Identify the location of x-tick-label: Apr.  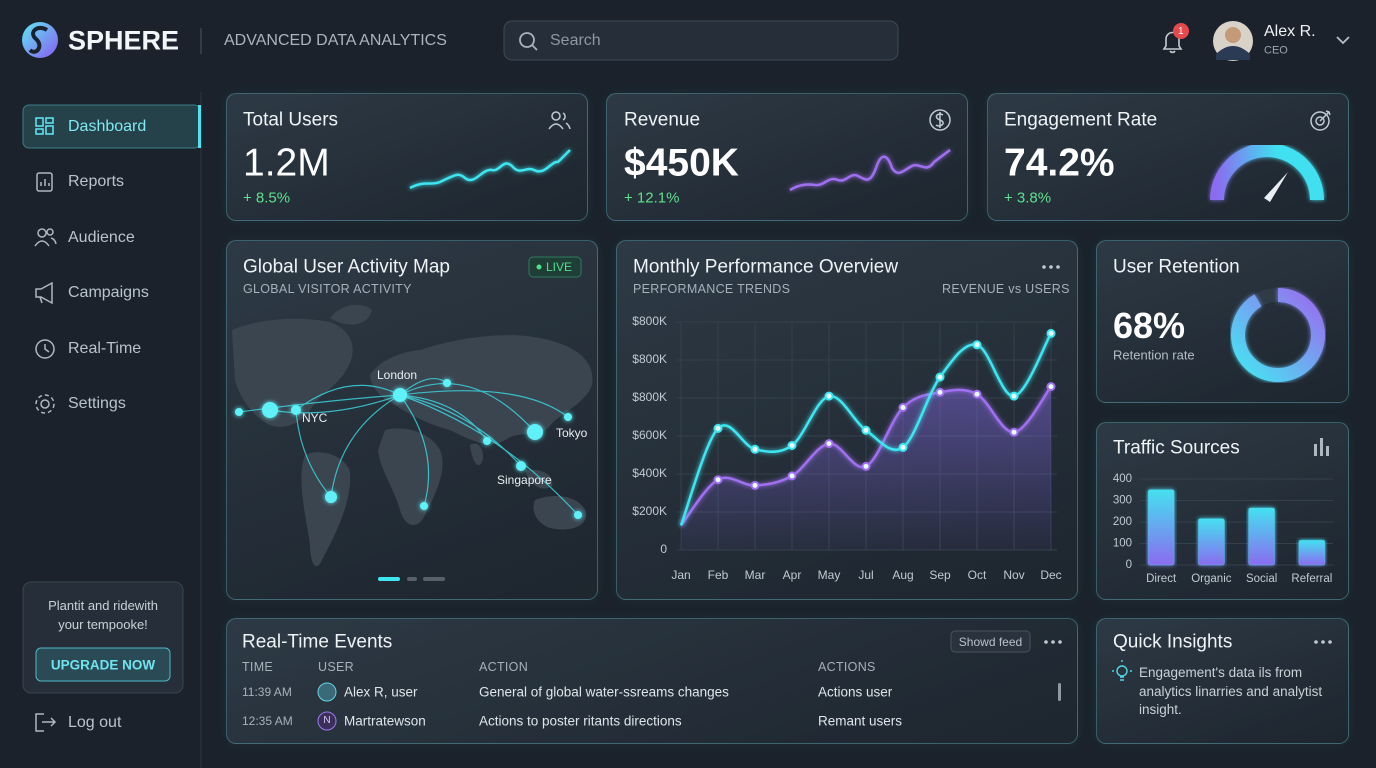
(792, 575).